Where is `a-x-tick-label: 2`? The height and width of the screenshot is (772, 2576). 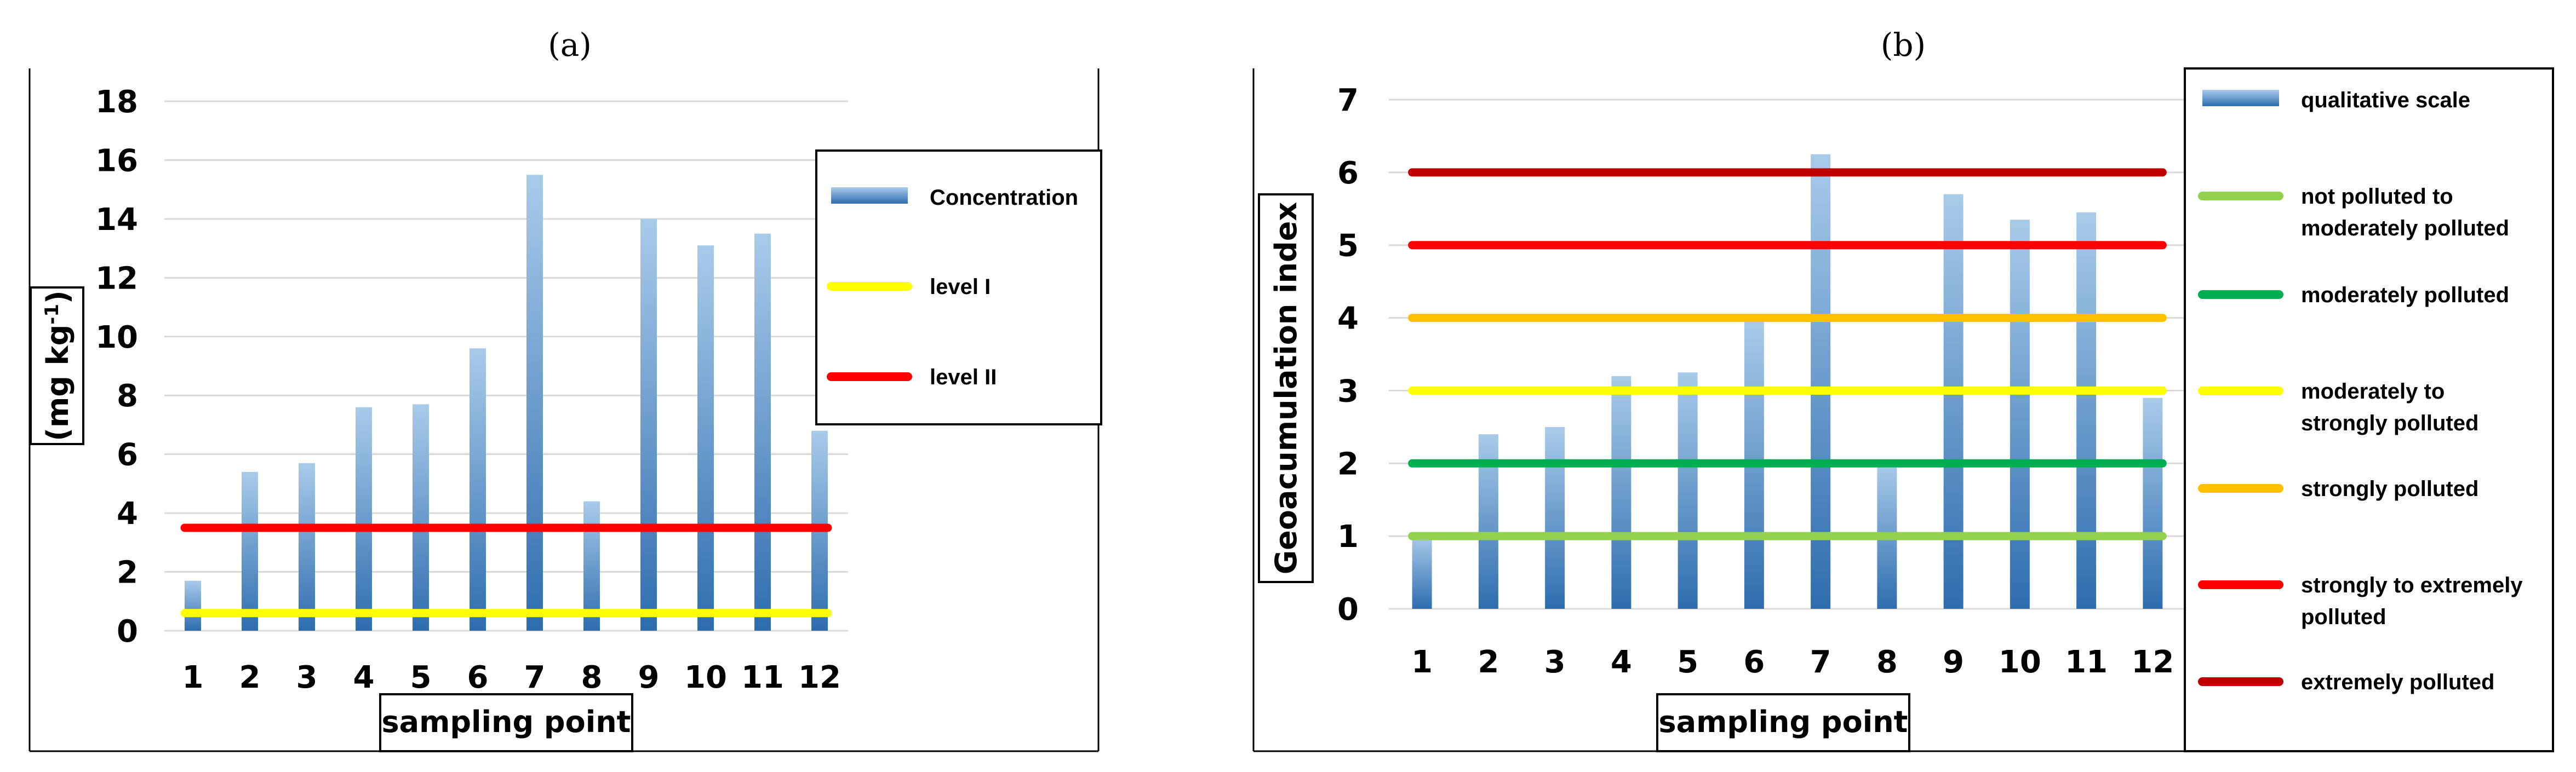
a-x-tick-label: 2 is located at coordinates (250, 677).